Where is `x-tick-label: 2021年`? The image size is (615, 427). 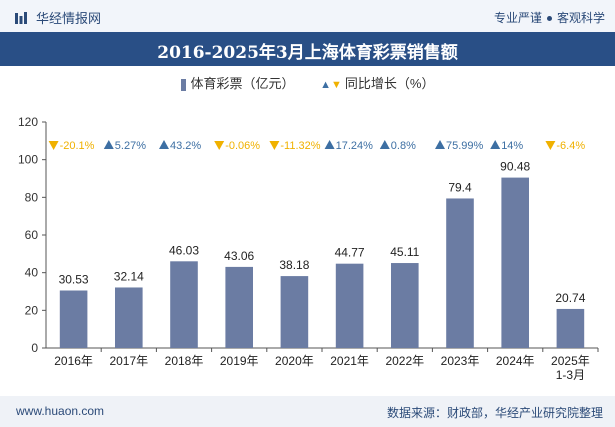
x-tick-label: 2021年 is located at coordinates (349, 361).